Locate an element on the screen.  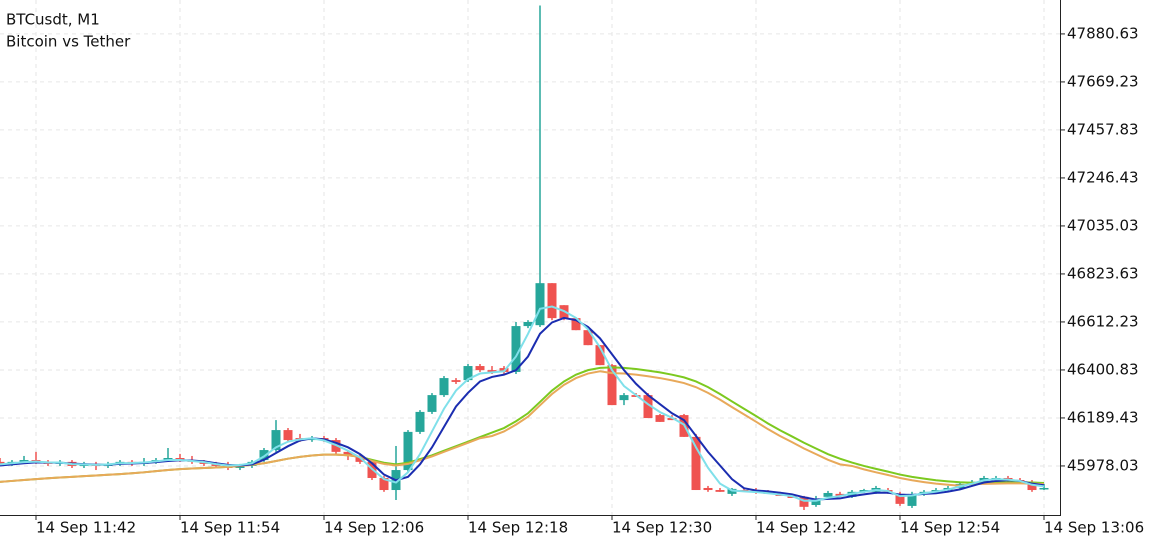
chart-title: BTCusdt, M1 is located at coordinates (53, 20).